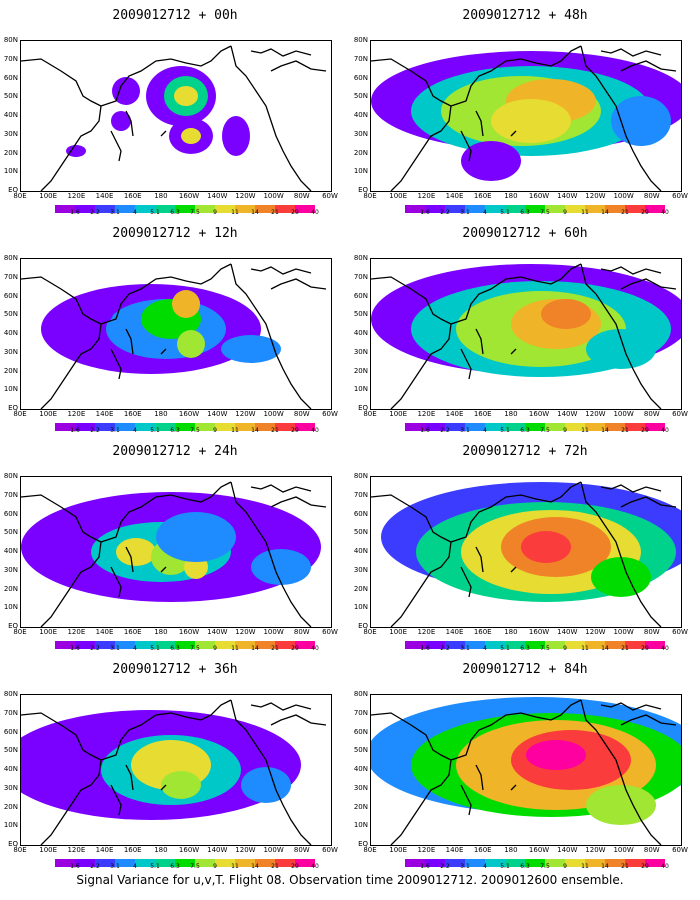  What do you see at coordinates (10, 389) in the screenshot?
I see `lat-label: 10N` at bounding box center [10, 389].